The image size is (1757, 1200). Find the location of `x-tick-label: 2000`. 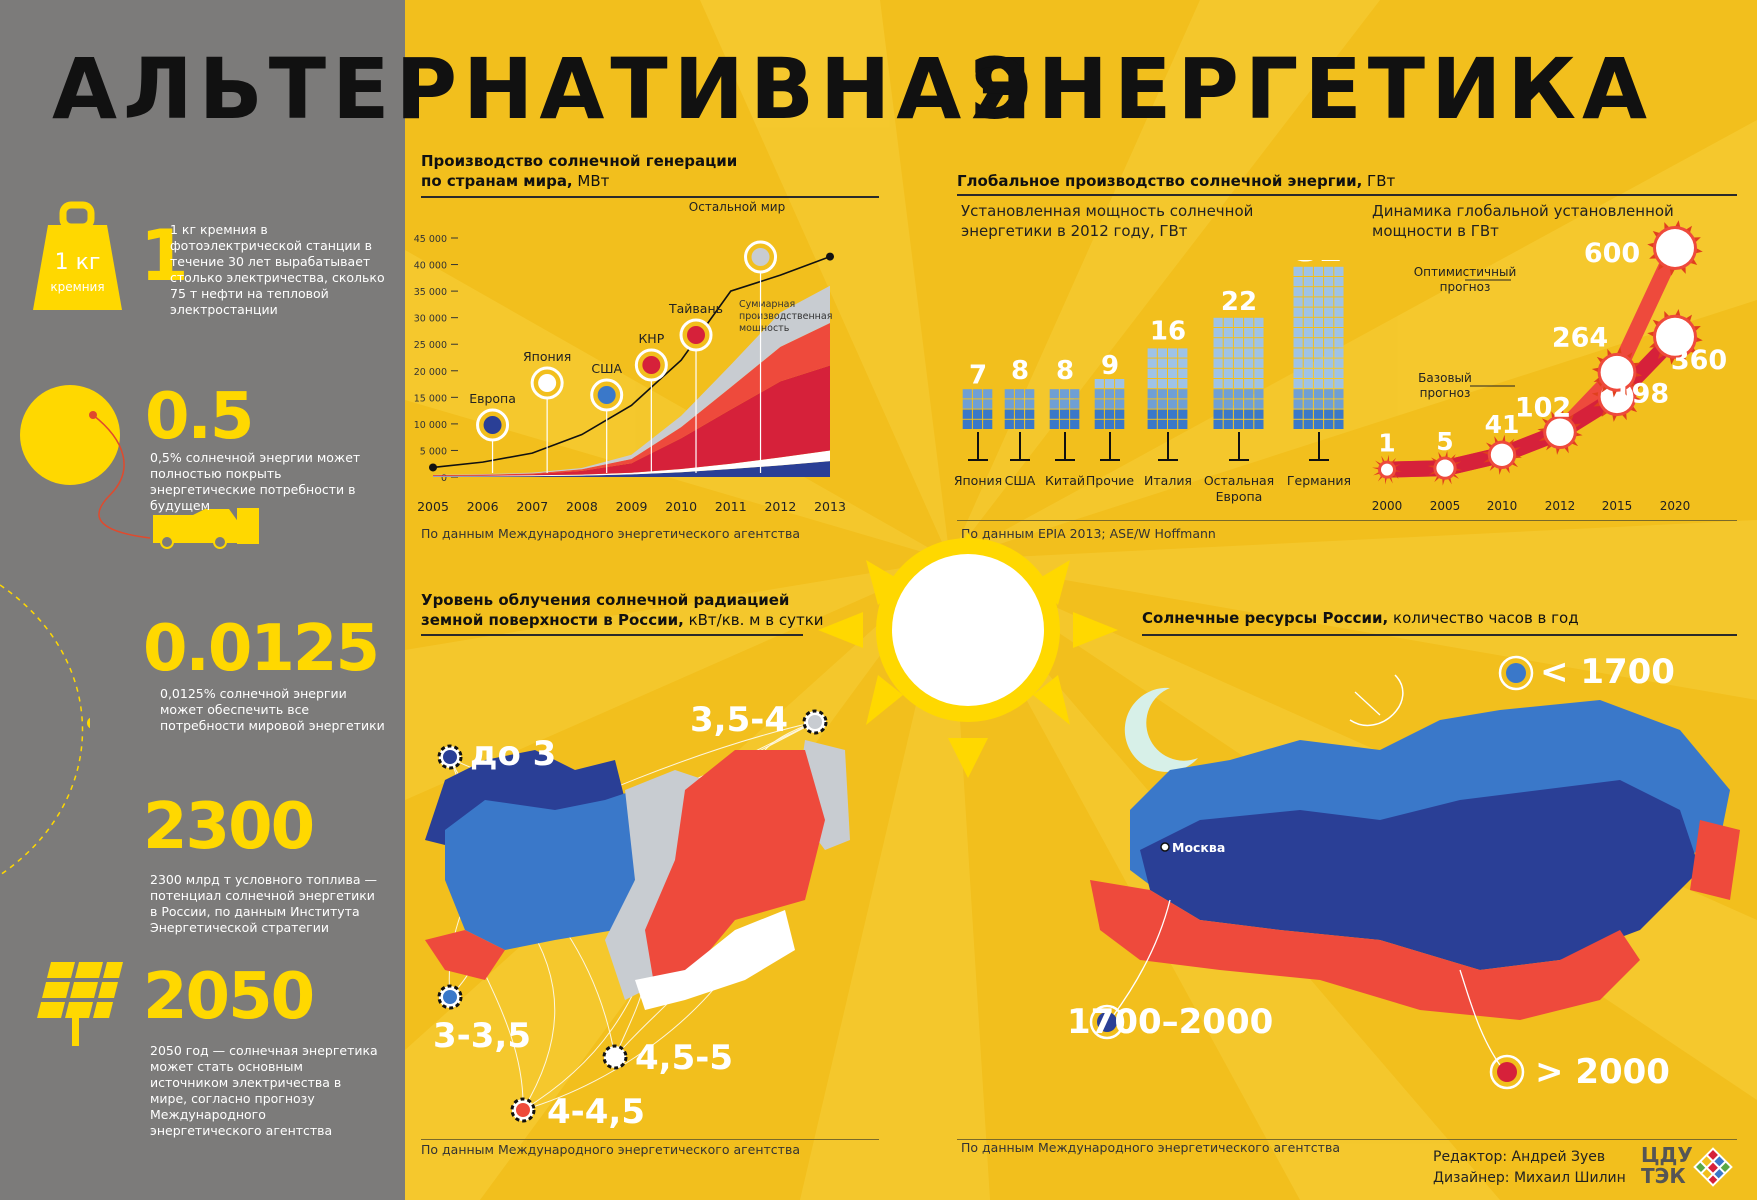

x-tick-label: 2000 is located at coordinates (1387, 506).